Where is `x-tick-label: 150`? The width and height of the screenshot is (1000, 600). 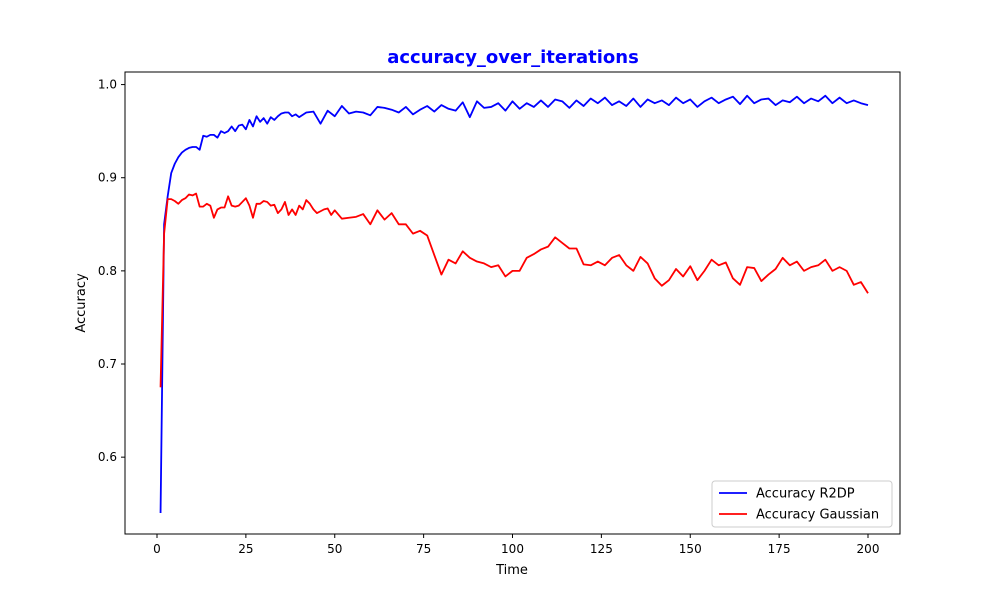 x-tick-label: 150 is located at coordinates (690, 549).